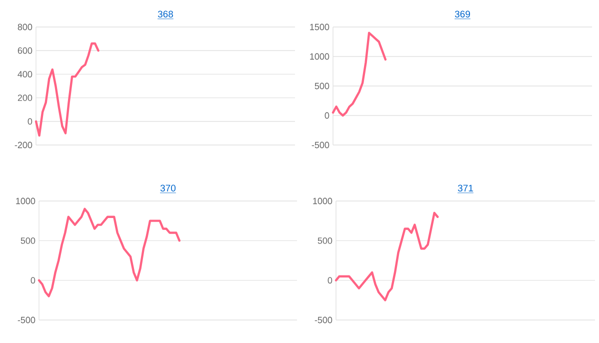  I want to click on y-tick-label: 400, so click(25, 74).